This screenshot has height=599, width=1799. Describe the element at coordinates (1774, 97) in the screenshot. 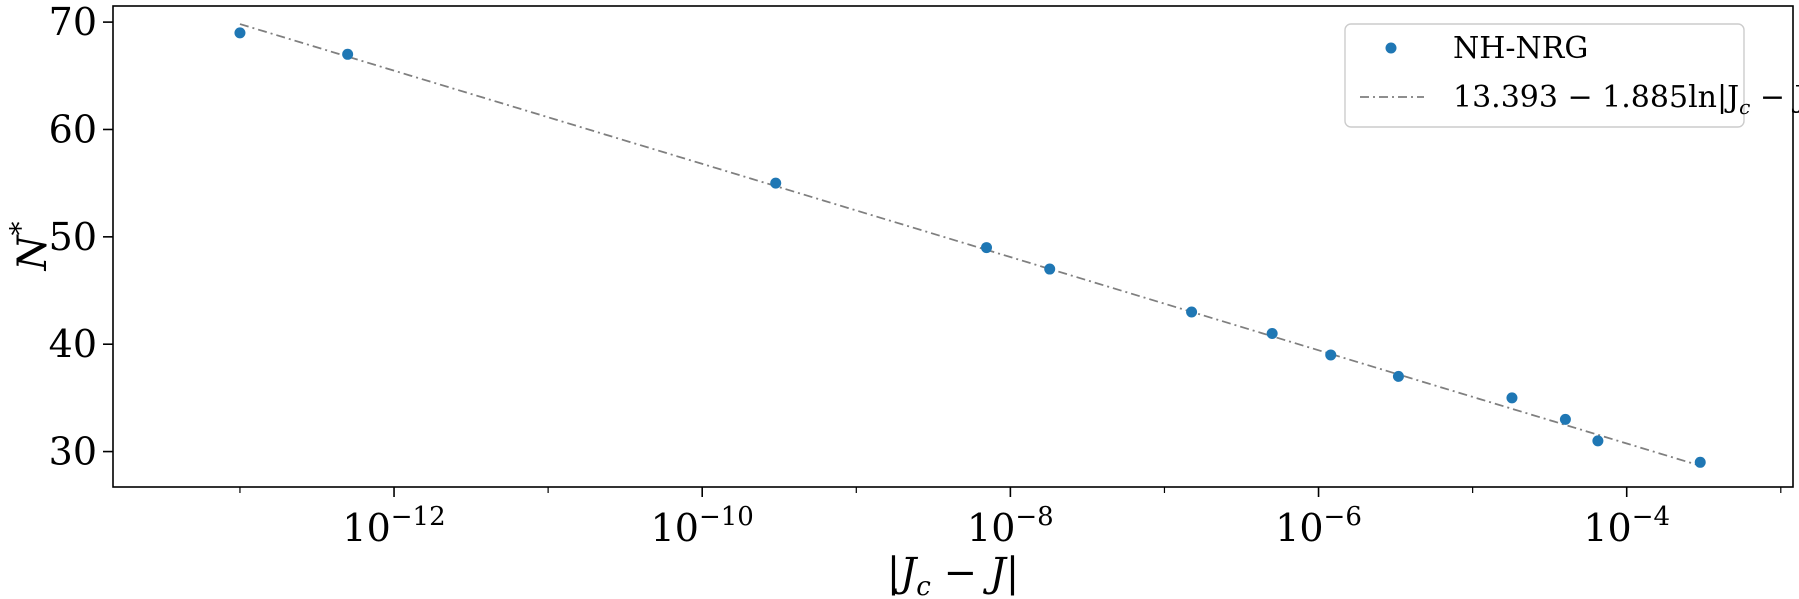

I see `legend-label-fit-post: − J|` at that location.